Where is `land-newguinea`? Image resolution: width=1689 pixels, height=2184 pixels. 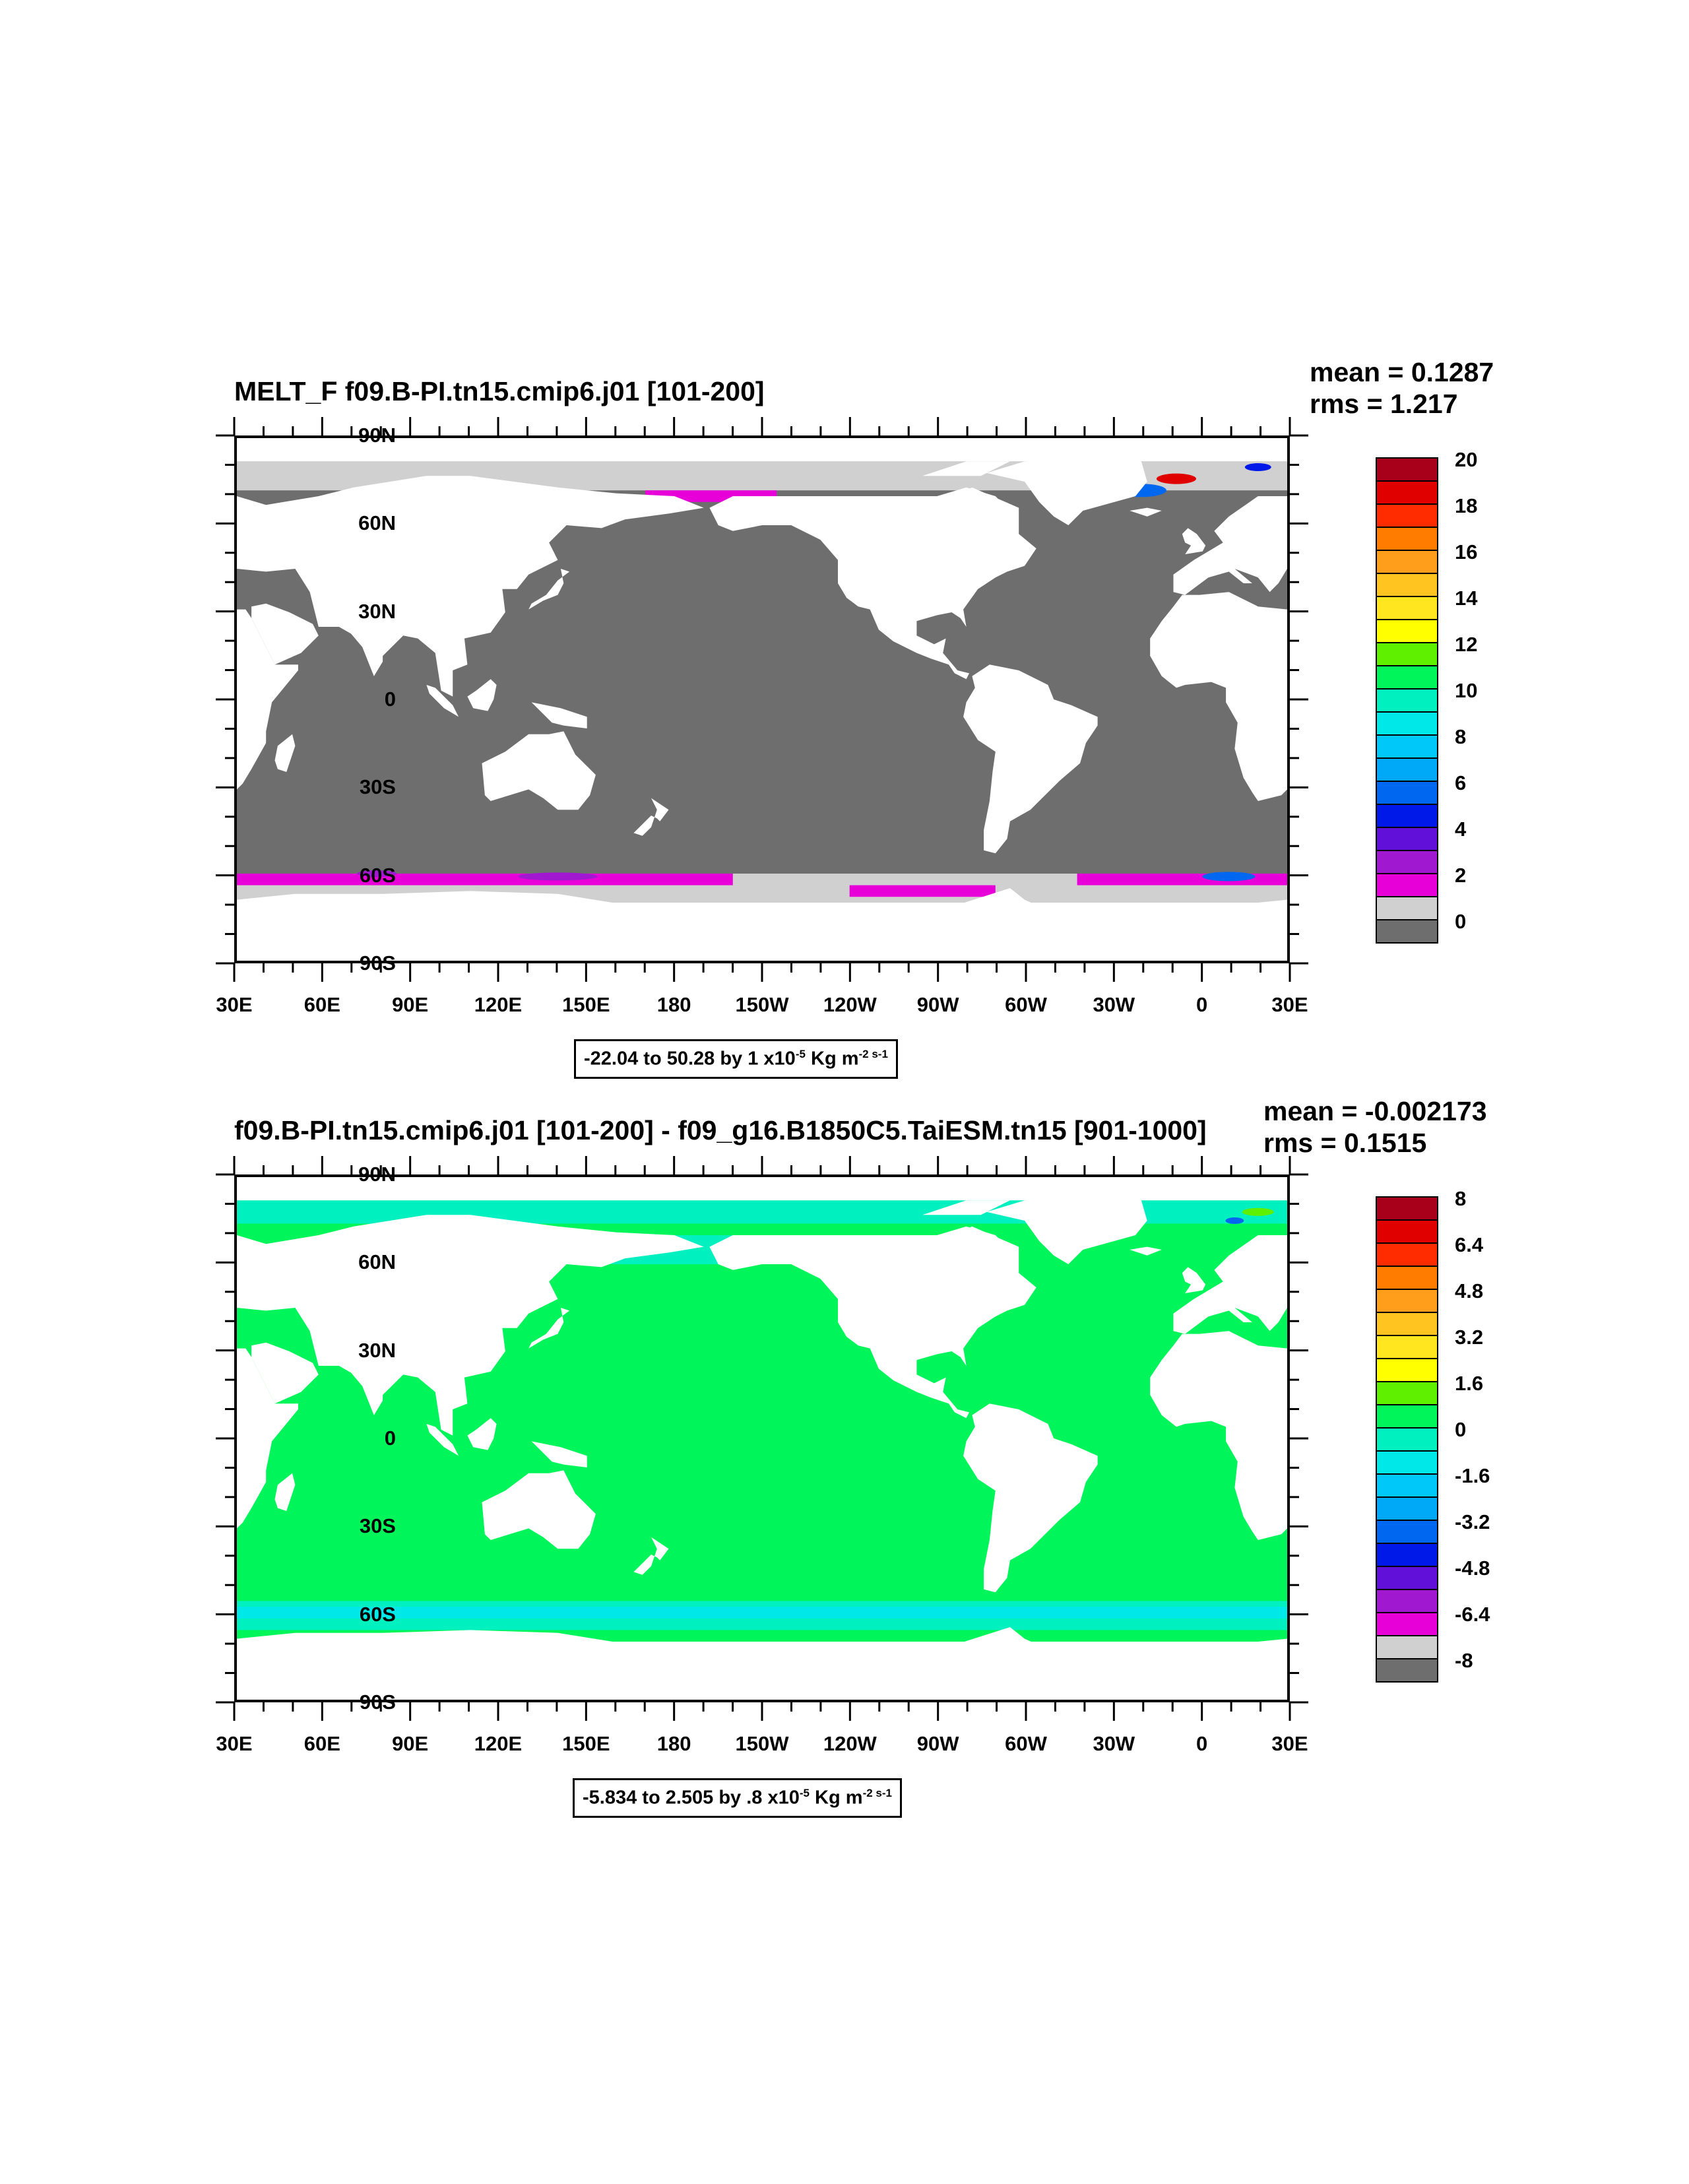
land-newguinea is located at coordinates (559, 1454).